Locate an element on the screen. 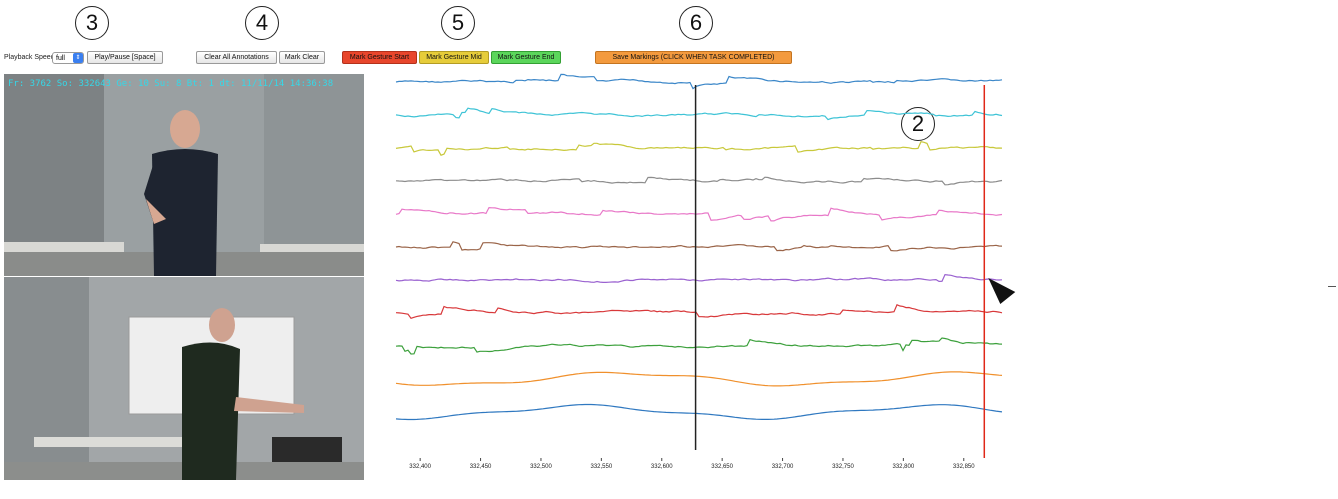 Image resolution: width=1338 pixels, height=499 pixels. play-pause-button: Play/Pause [Space] is located at coordinates (125, 57).